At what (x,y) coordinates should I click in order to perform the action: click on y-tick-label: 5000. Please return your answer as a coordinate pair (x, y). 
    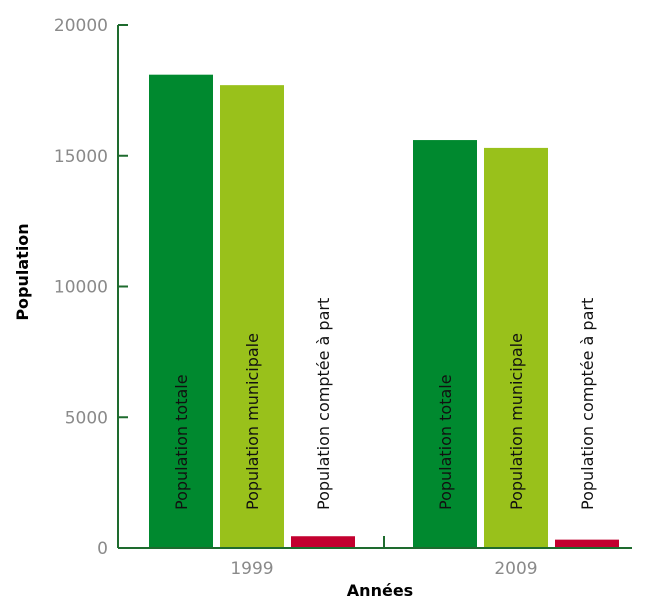
    Looking at the image, I should click on (86, 418).